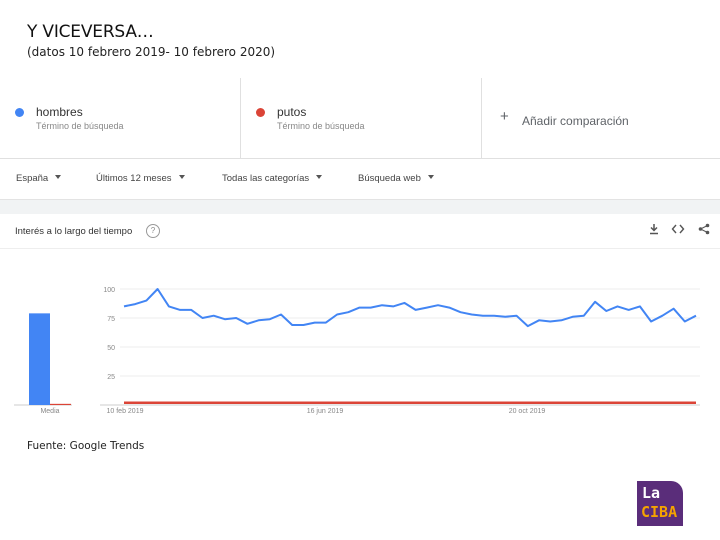 Image resolution: width=720 pixels, height=540 pixels. I want to click on category-dropdown: Todas las categorías, so click(272, 178).